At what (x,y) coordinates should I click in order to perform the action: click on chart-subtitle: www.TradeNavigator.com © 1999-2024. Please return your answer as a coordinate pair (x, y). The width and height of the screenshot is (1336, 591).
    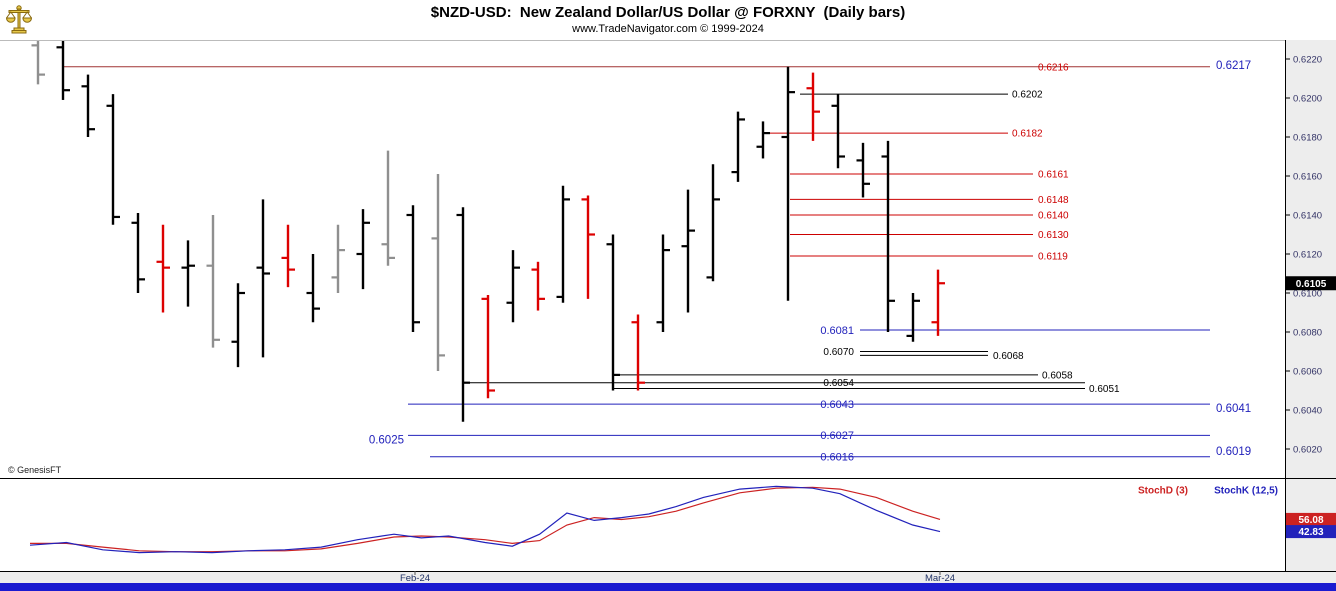
    Looking at the image, I should click on (668, 29).